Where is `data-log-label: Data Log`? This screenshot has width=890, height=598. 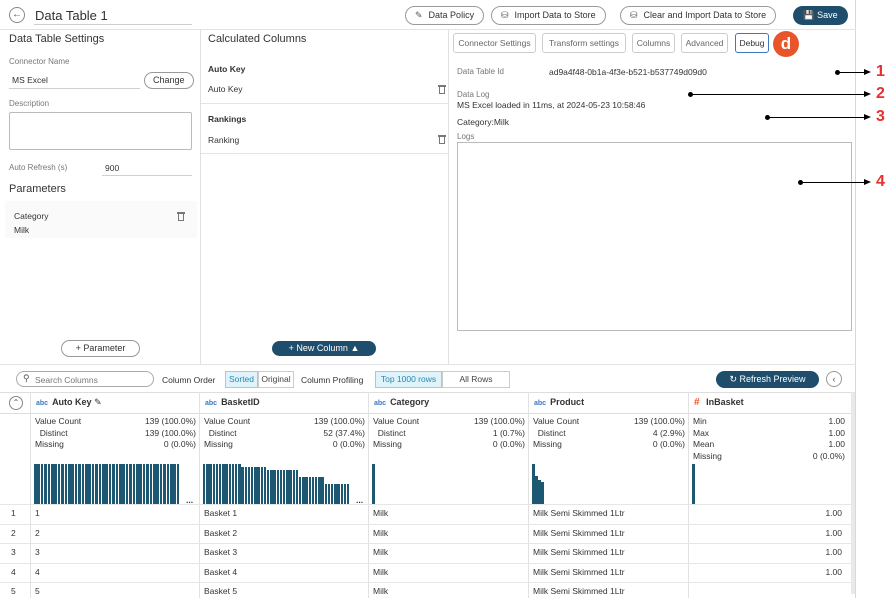
data-log-label: Data Log is located at coordinates (473, 94).